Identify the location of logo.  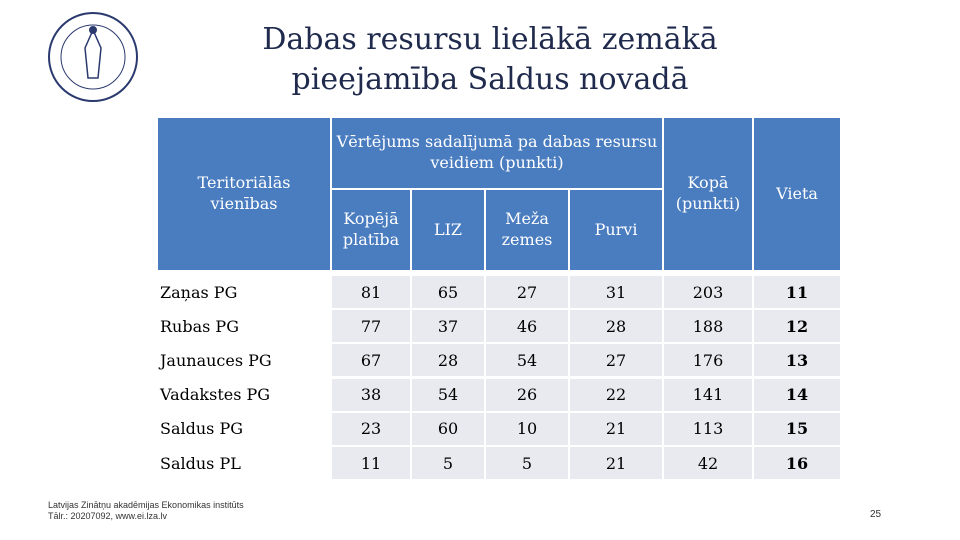
(93, 57).